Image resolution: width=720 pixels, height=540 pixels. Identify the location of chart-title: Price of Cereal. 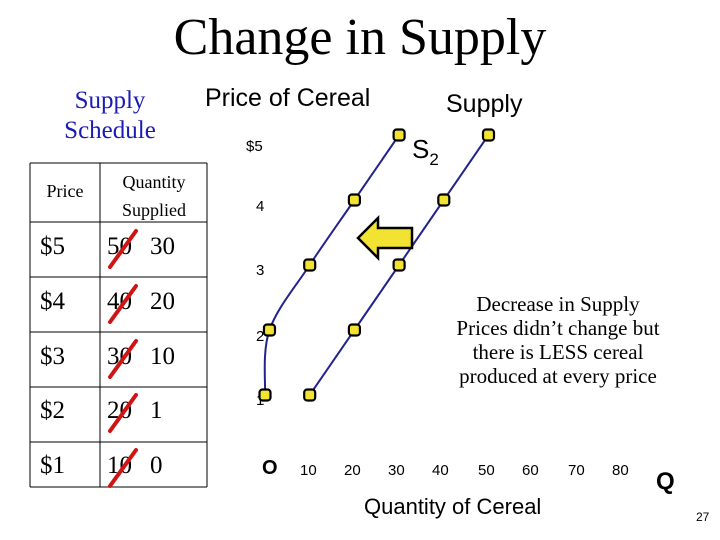
(288, 98).